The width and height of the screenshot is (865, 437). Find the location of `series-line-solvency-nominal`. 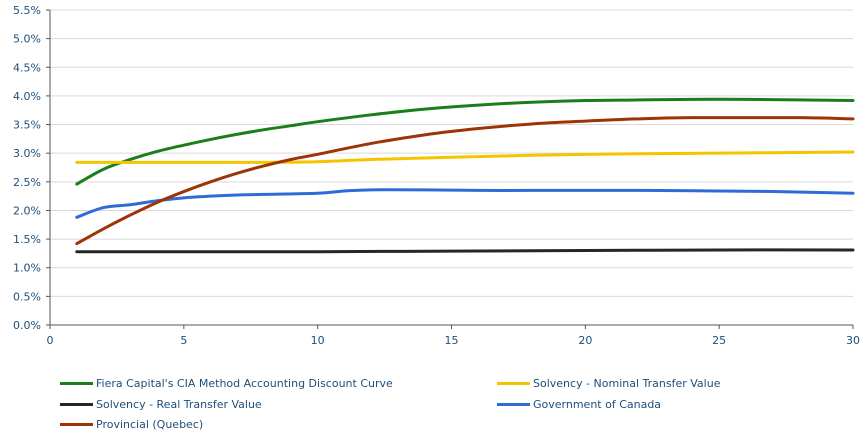

series-line-solvency-nominal is located at coordinates (465, 157).